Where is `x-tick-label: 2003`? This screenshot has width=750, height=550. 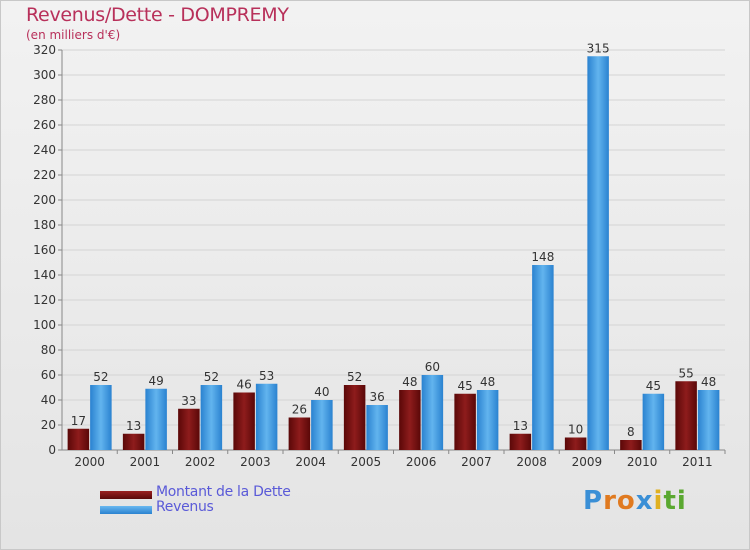 x-tick-label: 2003 is located at coordinates (255, 462).